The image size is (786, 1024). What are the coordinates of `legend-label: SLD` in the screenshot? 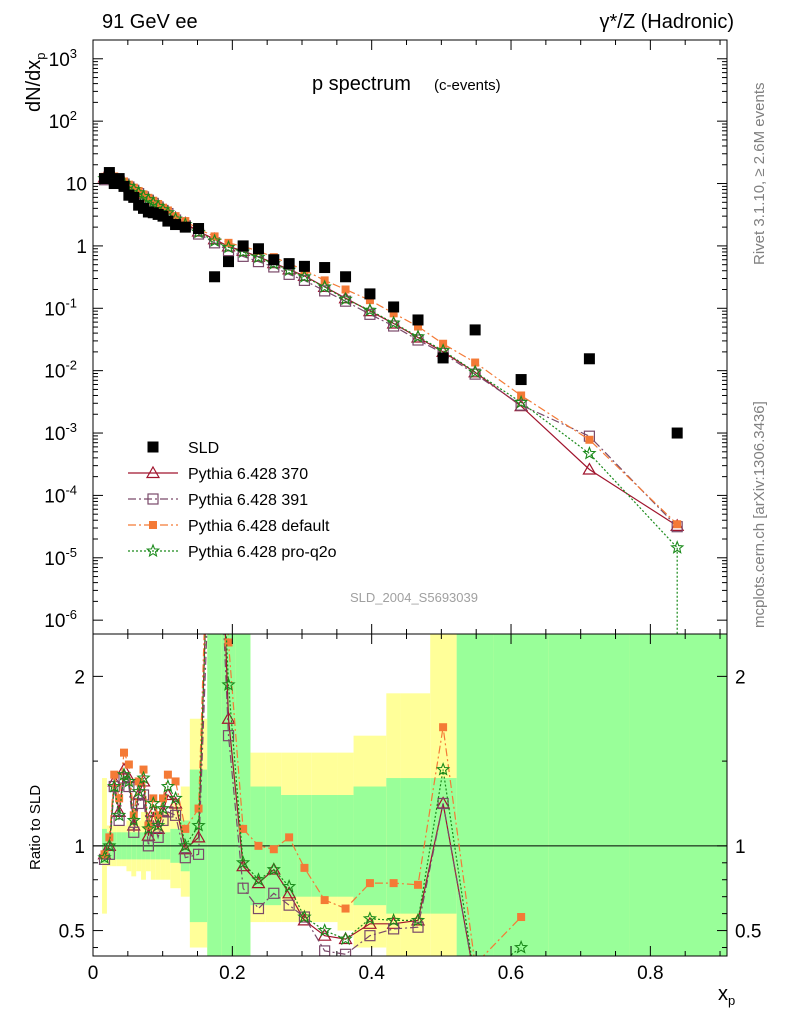 It's located at (203, 448).